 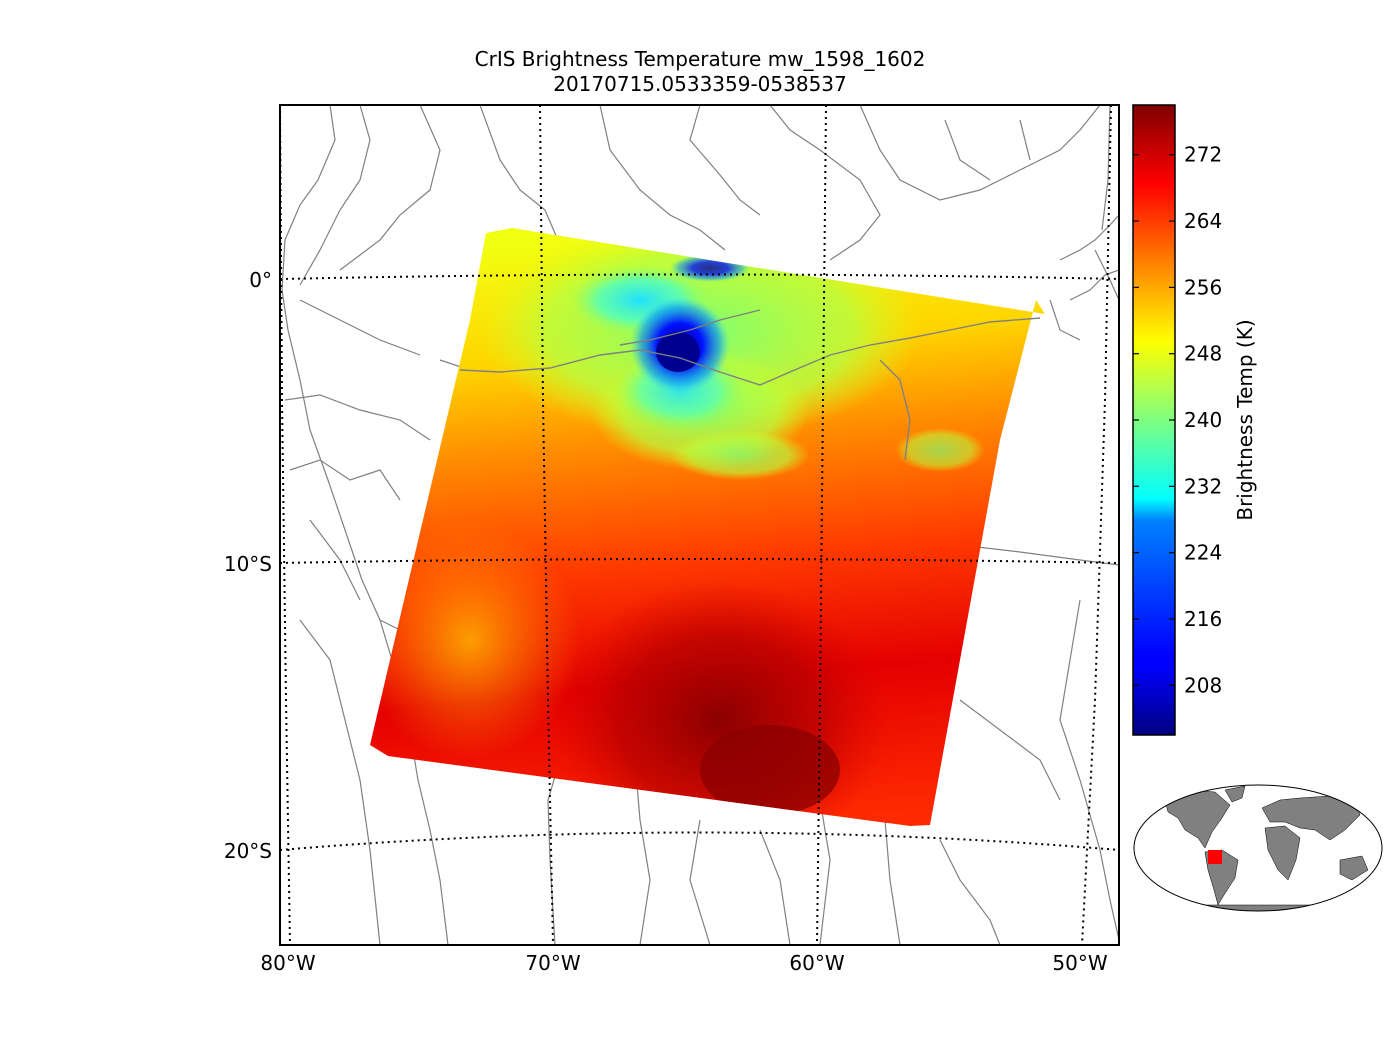 I want to click on lon-label-60w: 60°W, so click(x=816, y=963).